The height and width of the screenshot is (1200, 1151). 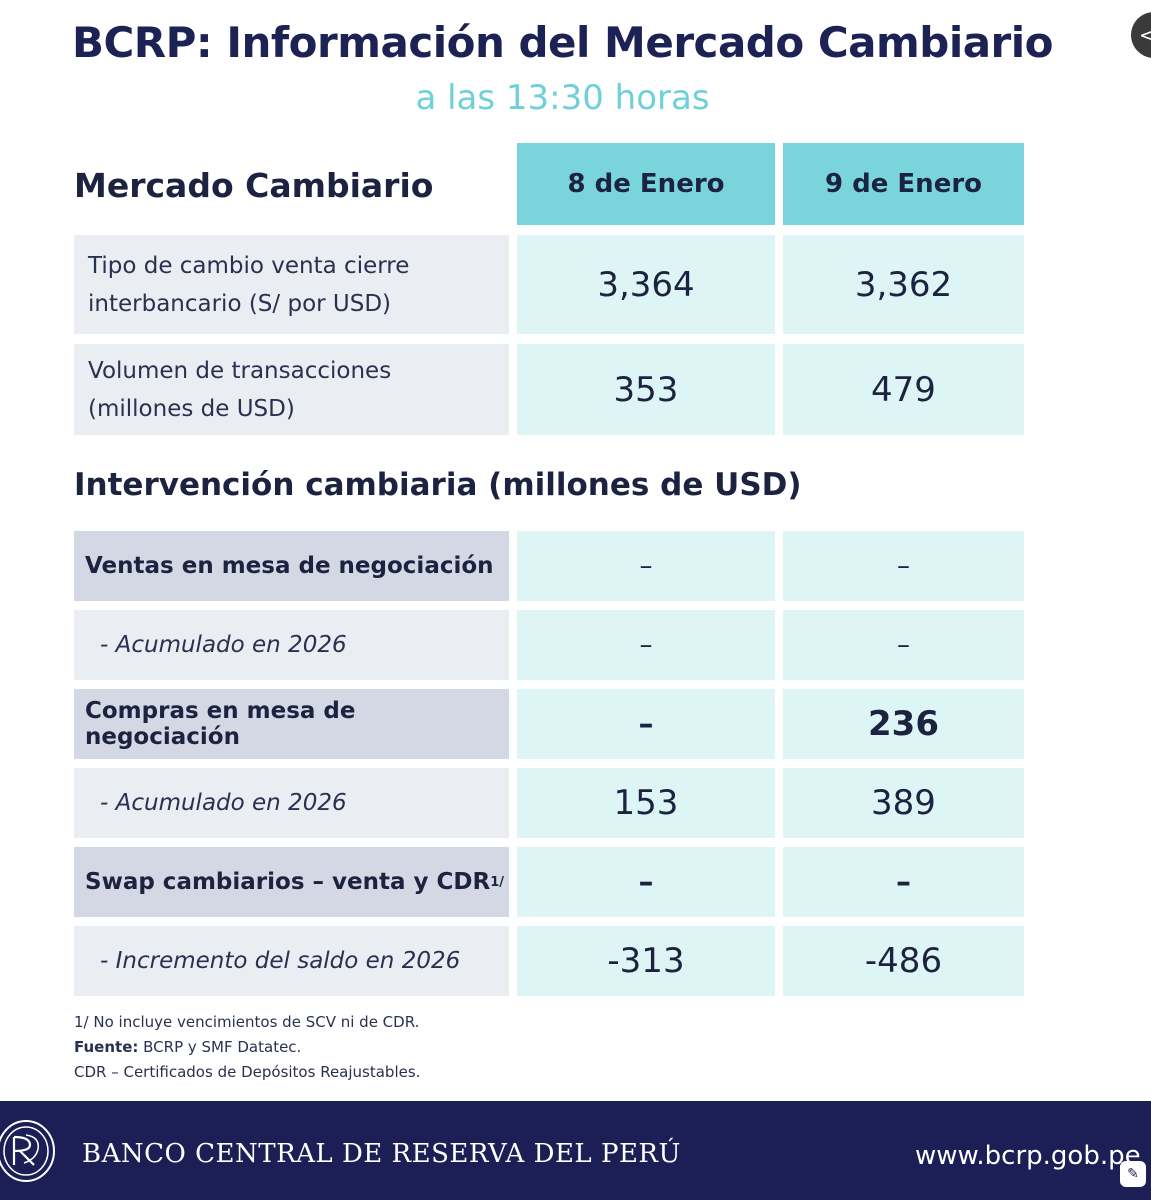 I want to click on value-purchases-jan8: –, so click(x=646, y=724).